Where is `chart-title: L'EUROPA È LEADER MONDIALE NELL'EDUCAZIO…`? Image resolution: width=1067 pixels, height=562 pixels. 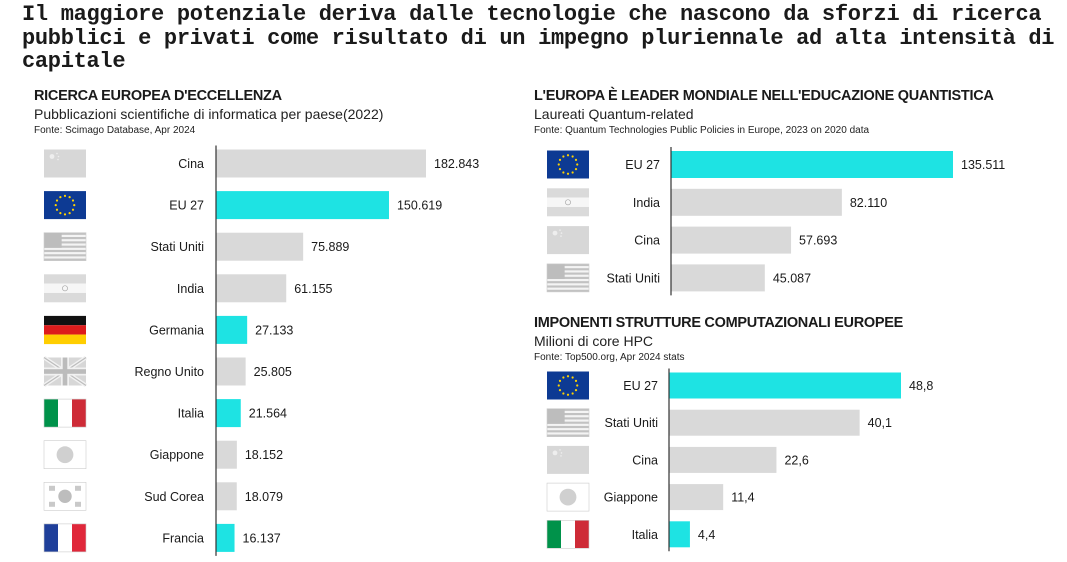
chart-title: L'EUROPA È LEADER MONDIALE NELL'EDUCAZIO… is located at coordinates (764, 96).